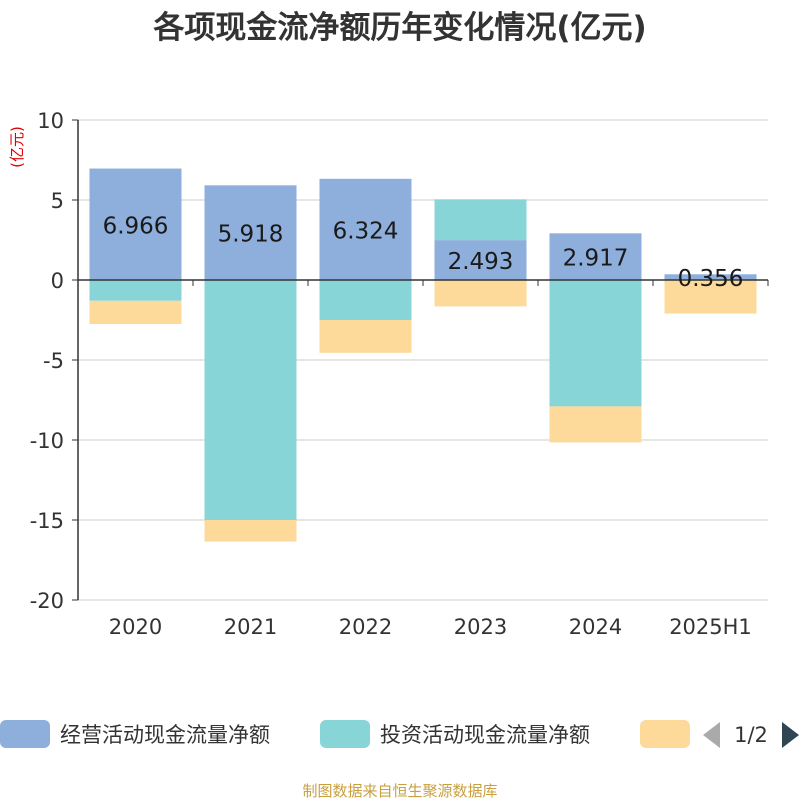 The width and height of the screenshot is (800, 800). I want to click on chart-title: 各项现金流净额历年变化情况(亿元), so click(399, 28).